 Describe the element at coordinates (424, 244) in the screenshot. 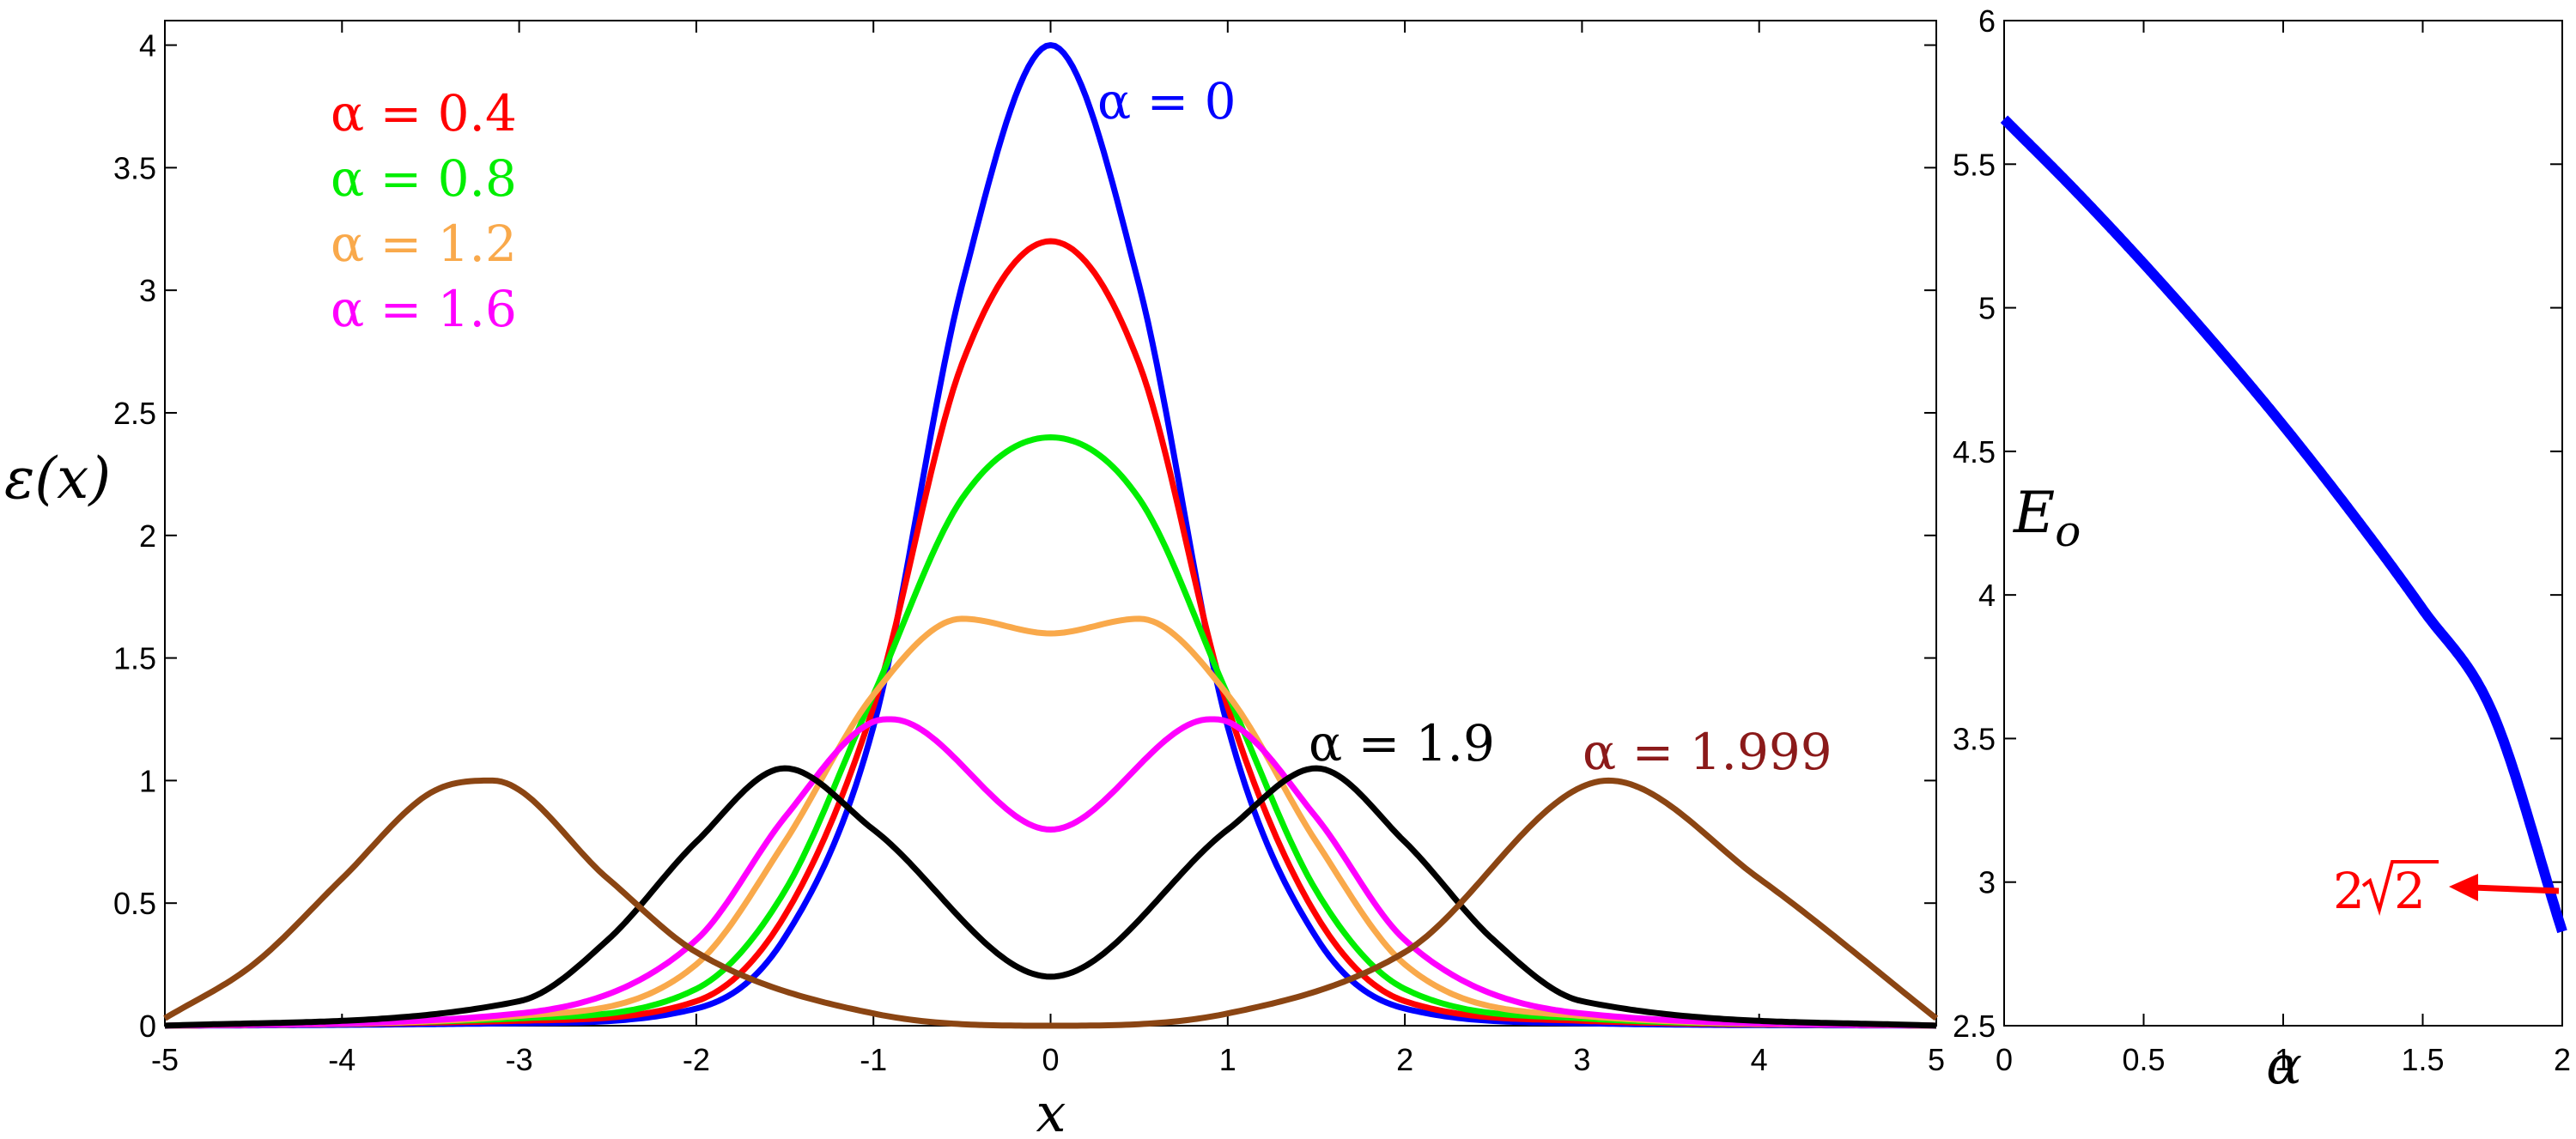

I see `annotation-alpha-1.2: α = 1.2` at that location.